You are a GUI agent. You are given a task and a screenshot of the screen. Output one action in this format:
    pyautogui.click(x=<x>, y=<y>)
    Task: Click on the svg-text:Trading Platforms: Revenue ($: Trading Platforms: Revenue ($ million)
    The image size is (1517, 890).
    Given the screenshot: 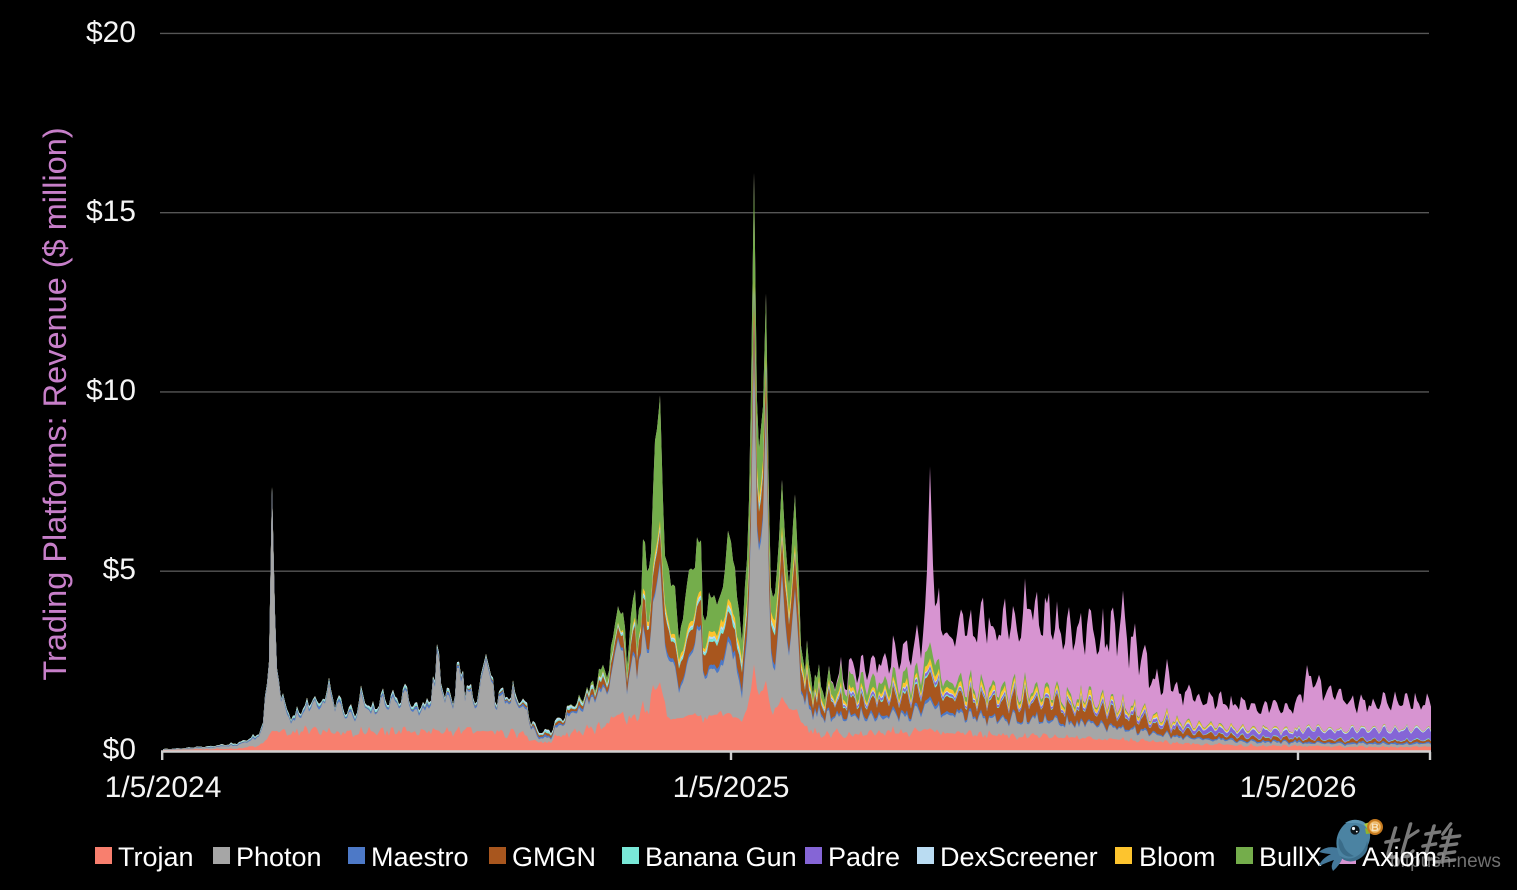 What is the action you would take?
    pyautogui.click(x=55, y=403)
    